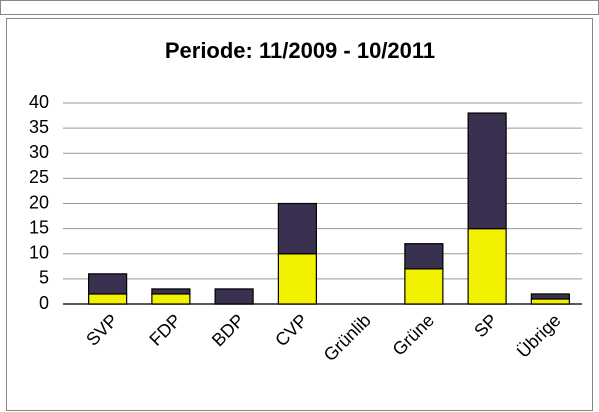 The image size is (599, 412). What do you see at coordinates (300, 50) in the screenshot?
I see `chart-title: Periode: 11/2009 - 10/2011` at bounding box center [300, 50].